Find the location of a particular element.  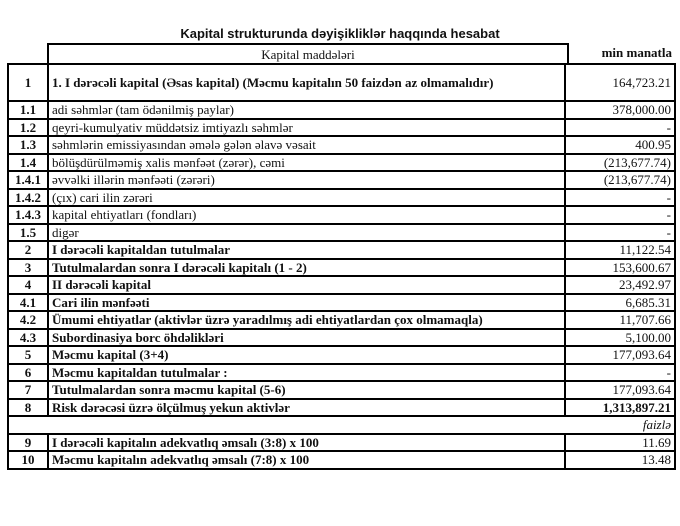

row-number: 10 is located at coordinates (28, 460).